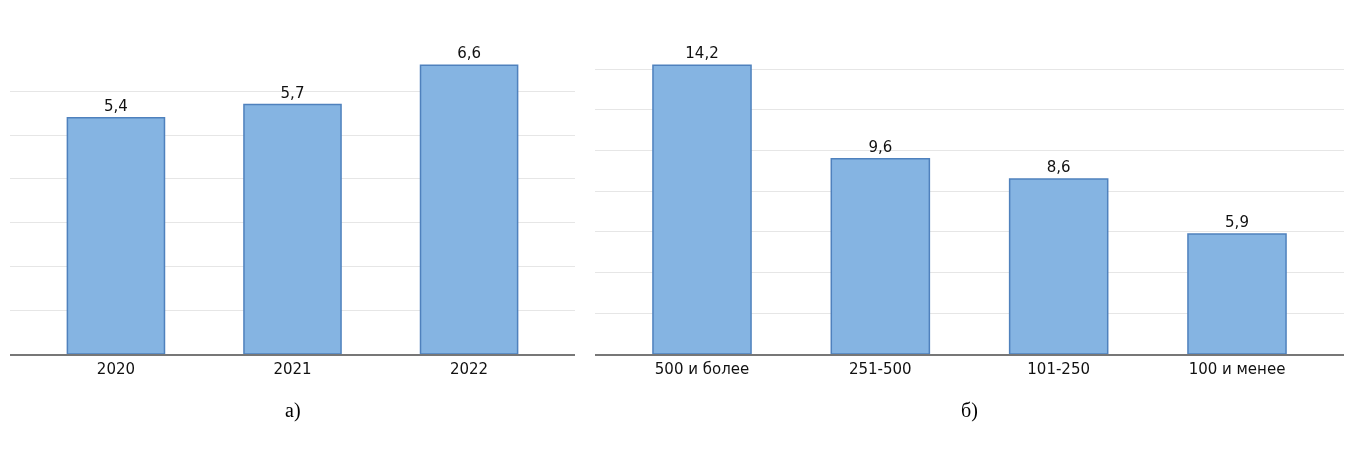 This screenshot has width=1354, height=454. What do you see at coordinates (702, 369) in the screenshot?
I see `x-tick-label: 500 и более` at bounding box center [702, 369].